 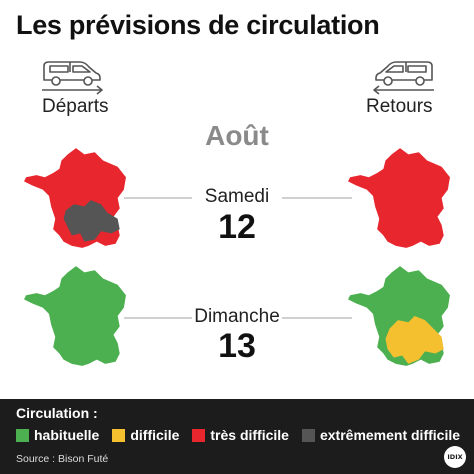 I want to click on legend-item-habituelle: habituelle, so click(x=57, y=435).